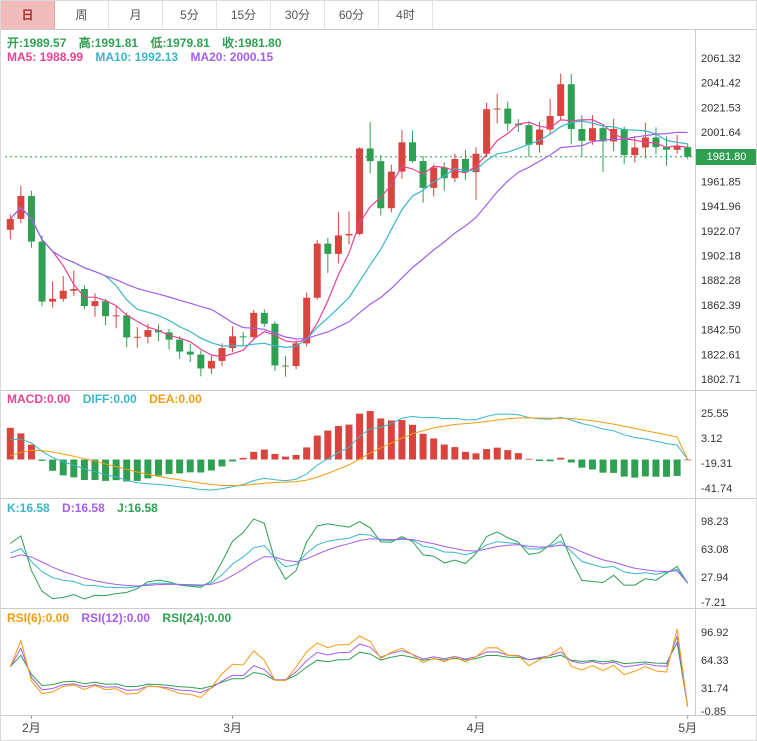 The height and width of the screenshot is (741, 757). What do you see at coordinates (349, 672) in the screenshot?
I see `rsi12-line` at bounding box center [349, 672].